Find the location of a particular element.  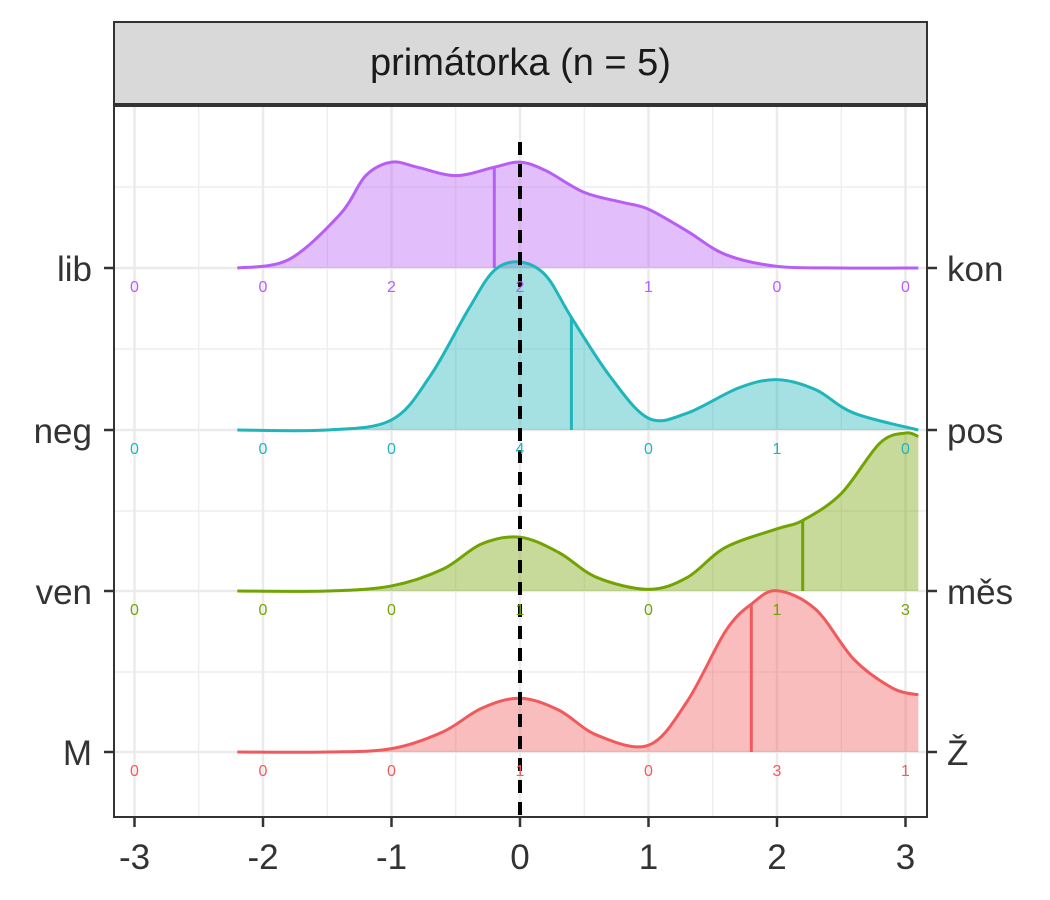

y-tick-label-left: M is located at coordinates (77, 753).